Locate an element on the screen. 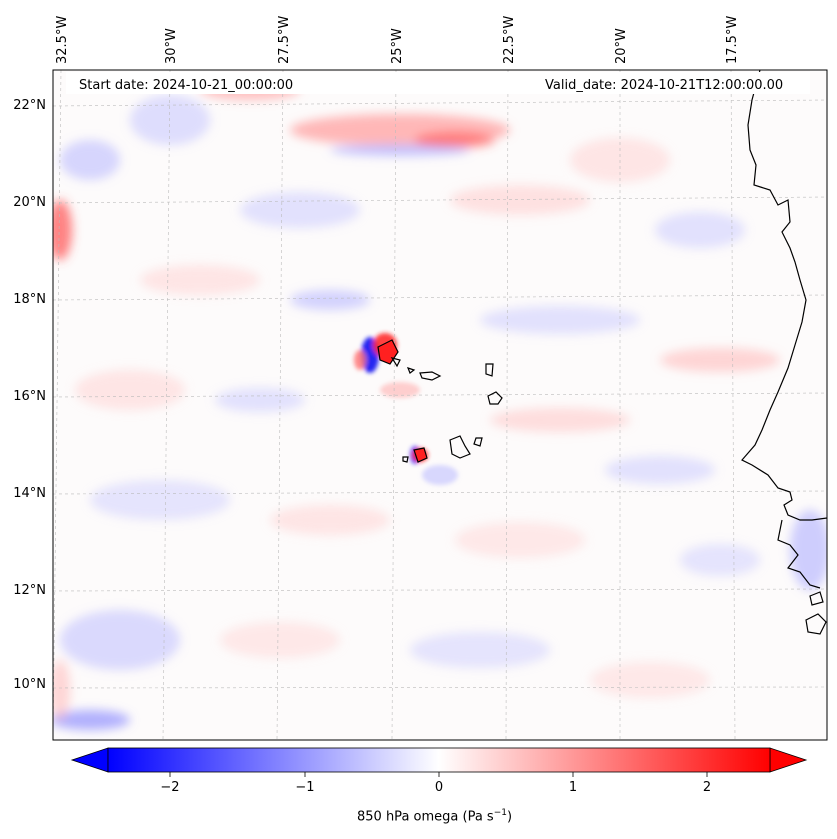 The height and width of the screenshot is (839, 837). colorbar-low-extension is located at coordinates (89, 760).